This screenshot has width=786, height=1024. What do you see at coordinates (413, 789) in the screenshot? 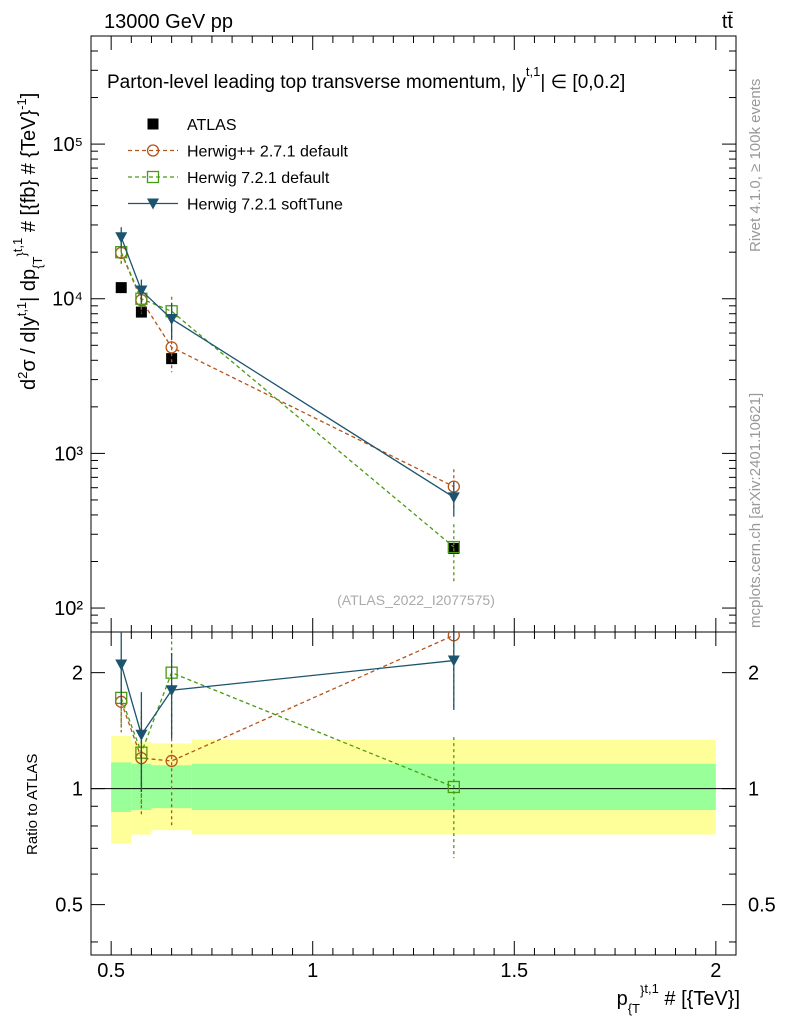
I see `ratio-uncertainty-band` at bounding box center [413, 789].